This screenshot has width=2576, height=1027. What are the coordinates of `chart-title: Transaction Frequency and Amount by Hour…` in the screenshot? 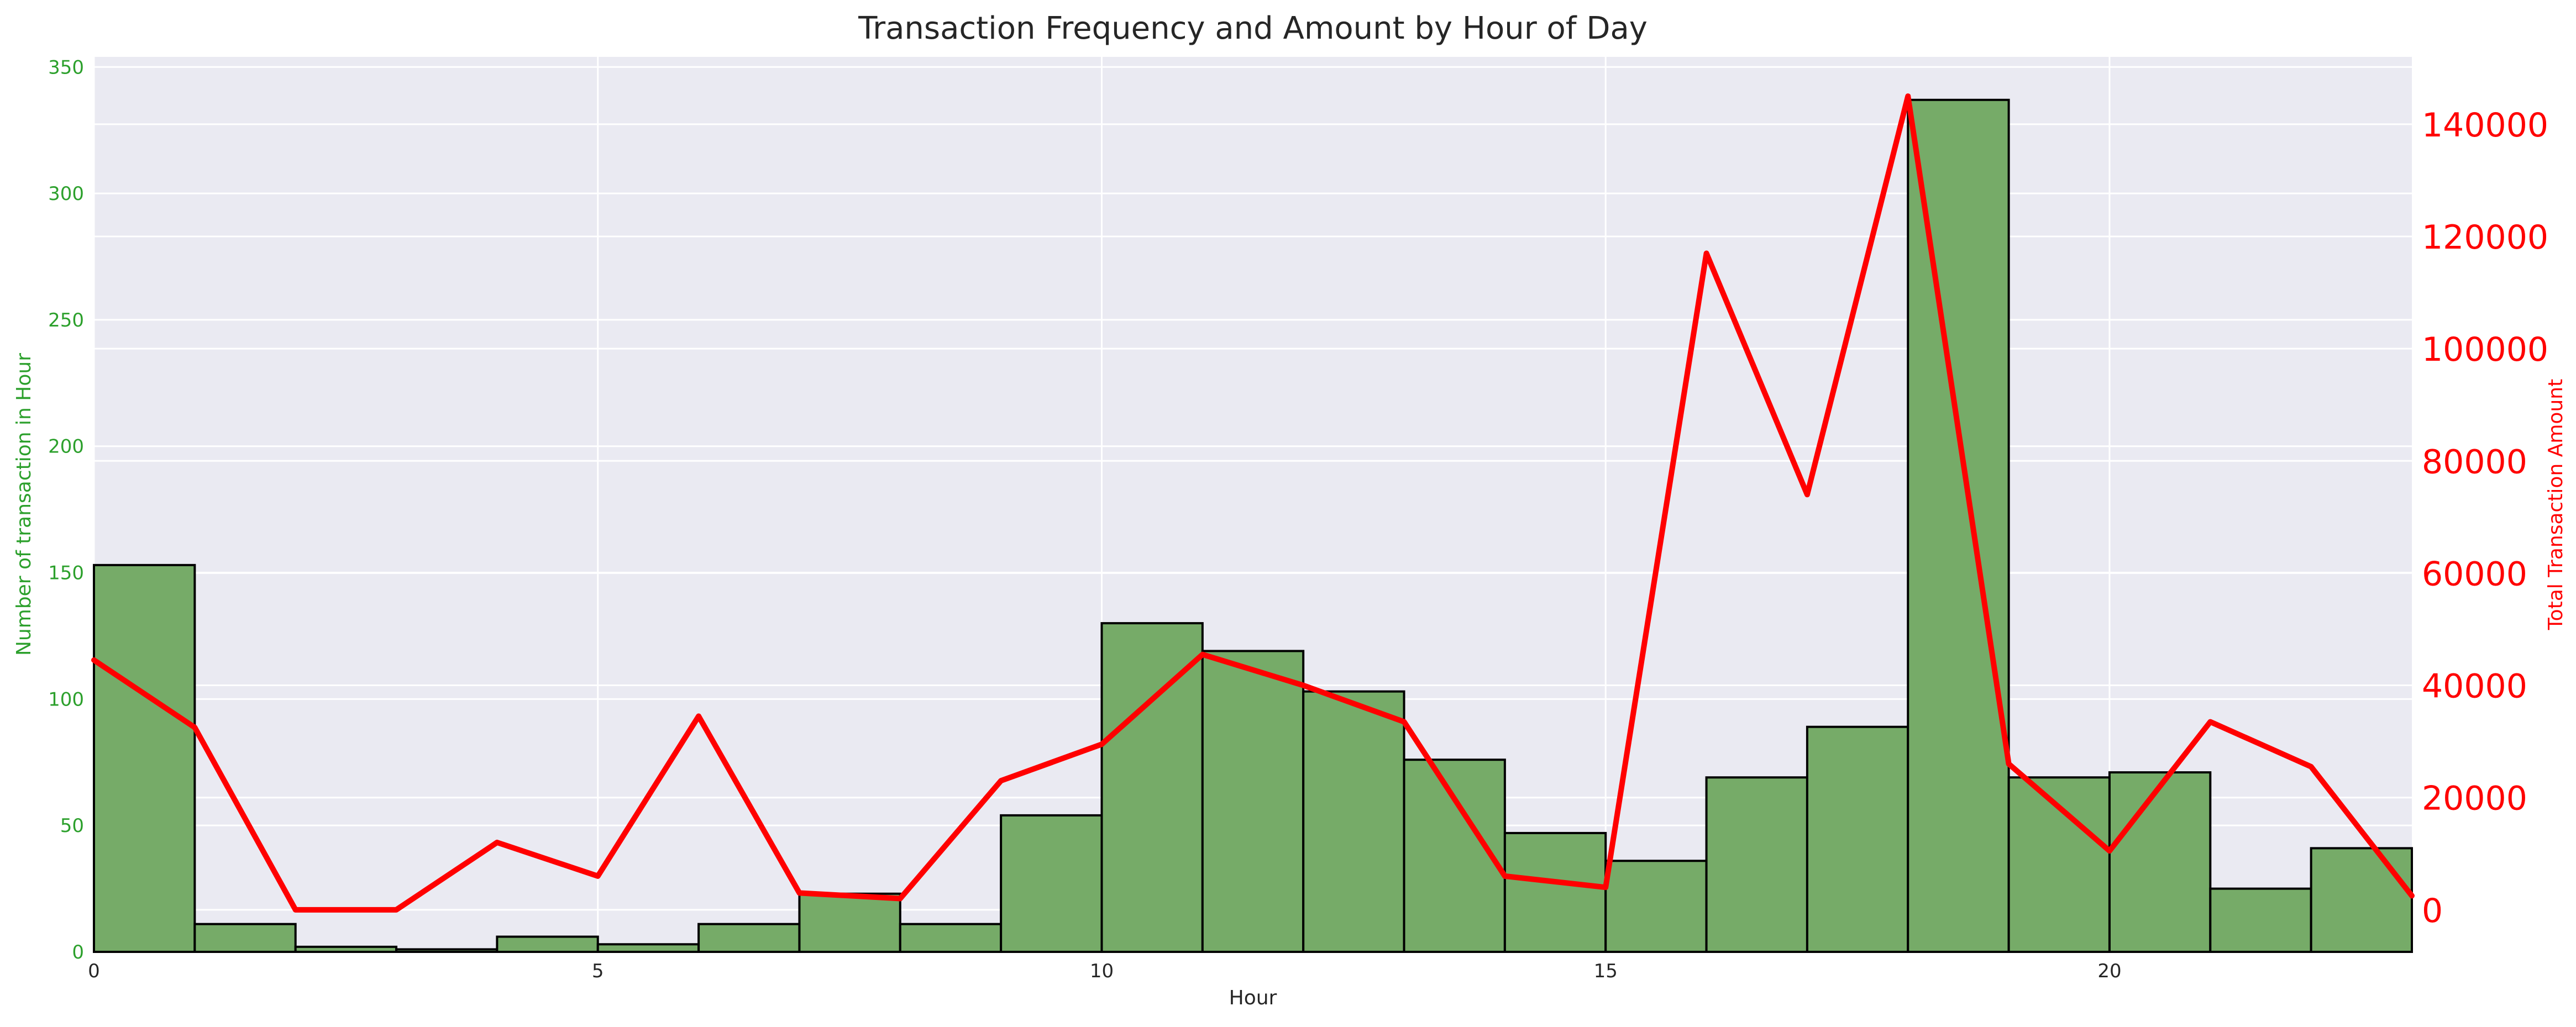 It's located at (1253, 28).